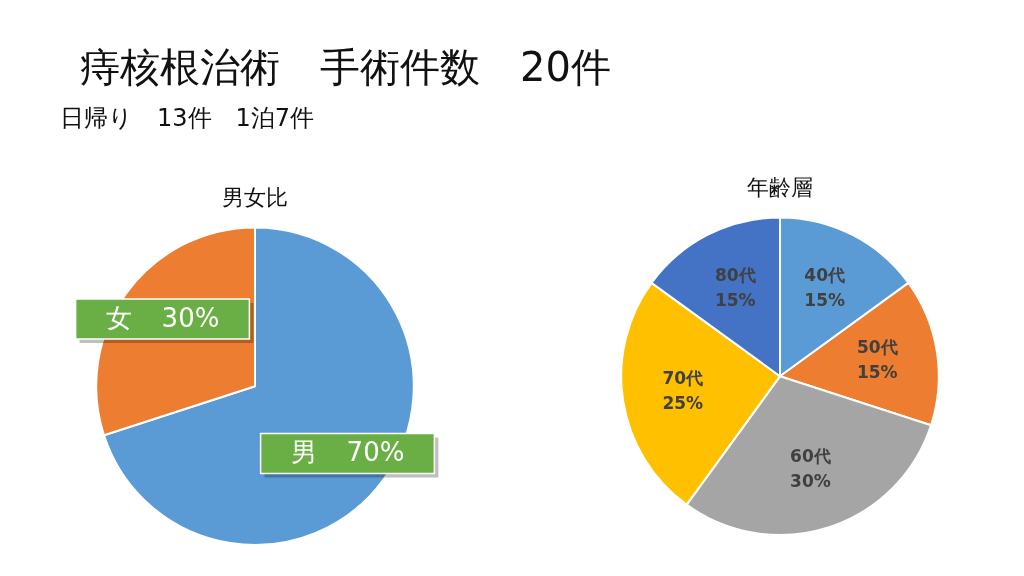  Describe the element at coordinates (810, 456) in the screenshot. I see `slice-label: 60代` at that location.